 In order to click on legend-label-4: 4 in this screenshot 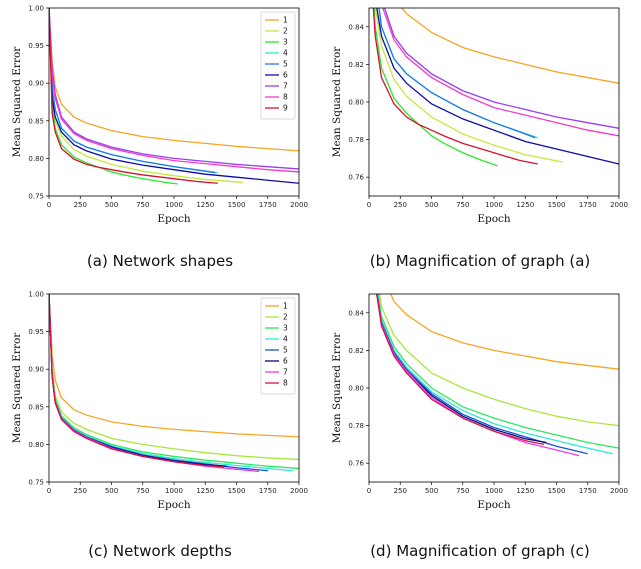, I will do `click(285, 53)`.